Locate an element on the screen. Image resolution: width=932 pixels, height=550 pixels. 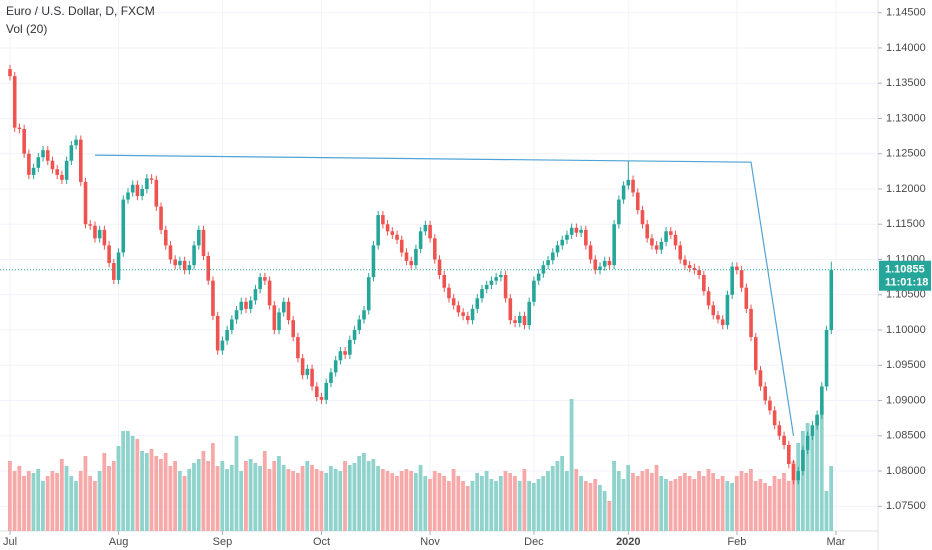
y-tick-label: 1.08000 is located at coordinates (906, 471).